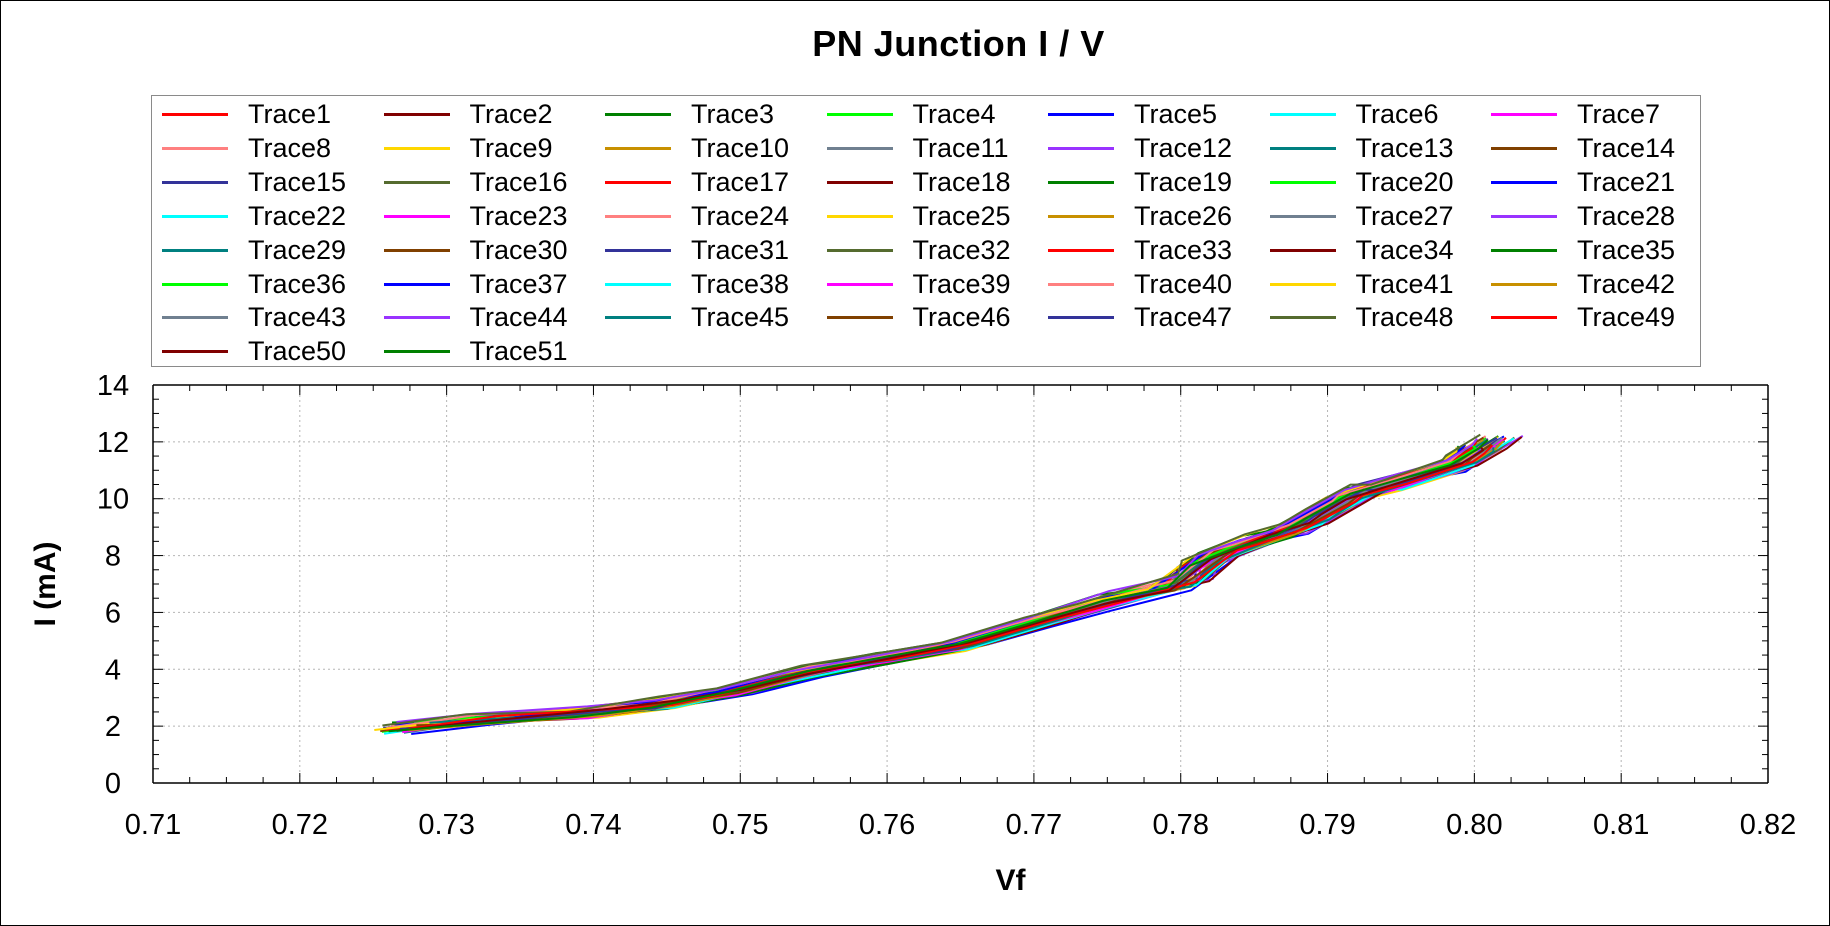 Image resolution: width=1830 pixels, height=926 pixels. I want to click on legend-label: Trace26, so click(1183, 215).